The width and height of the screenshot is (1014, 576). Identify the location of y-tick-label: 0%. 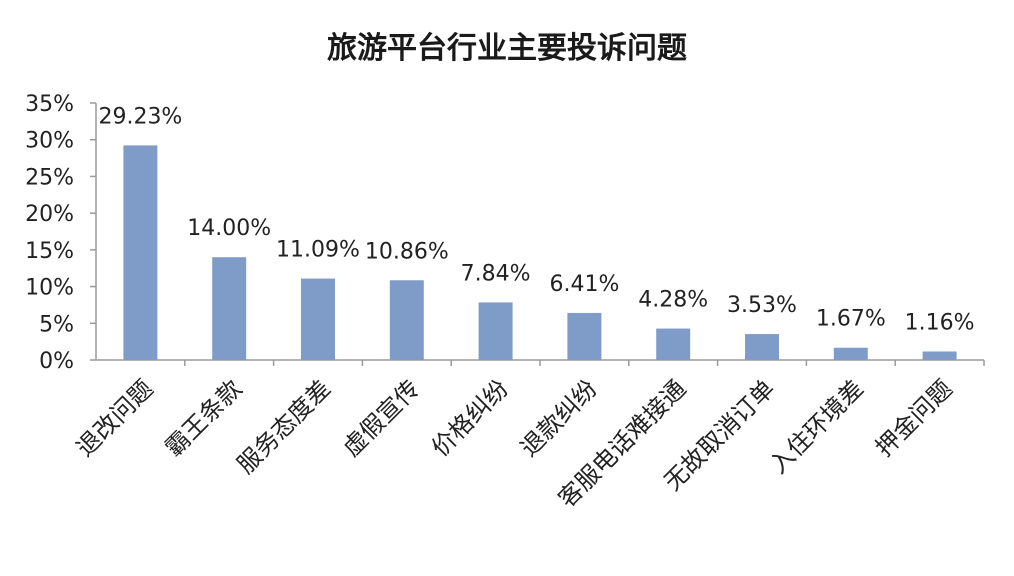
(56, 361).